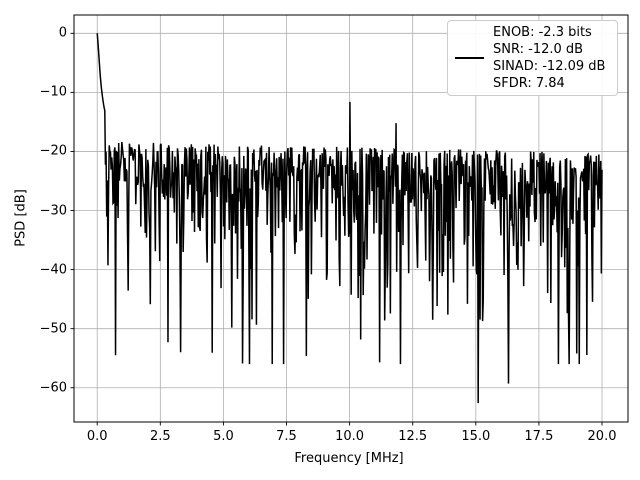 This screenshot has width=640, height=480. Describe the element at coordinates (223, 436) in the screenshot. I see `x-tick-label: 5.0` at that location.